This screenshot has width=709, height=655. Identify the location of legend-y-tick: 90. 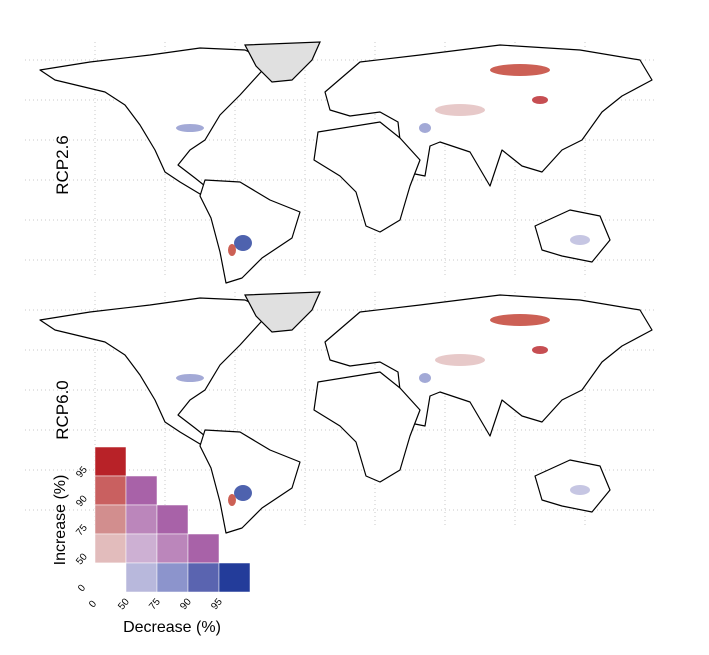
(82, 501).